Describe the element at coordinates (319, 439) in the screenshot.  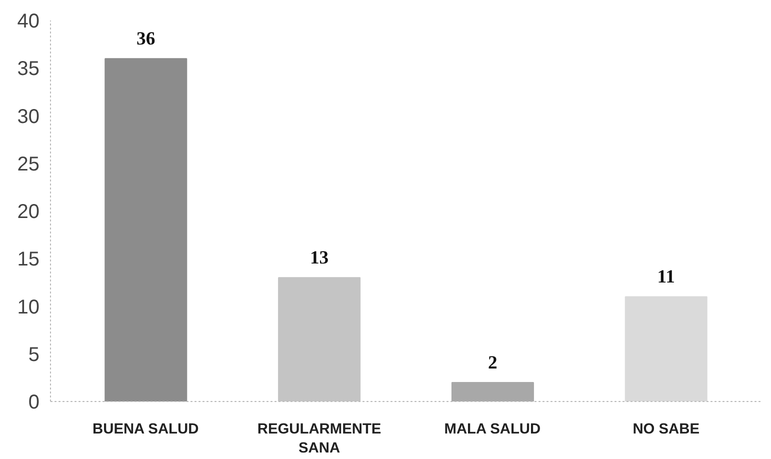
I see `x-tick-label: REGULARMENTE SANA` at that location.